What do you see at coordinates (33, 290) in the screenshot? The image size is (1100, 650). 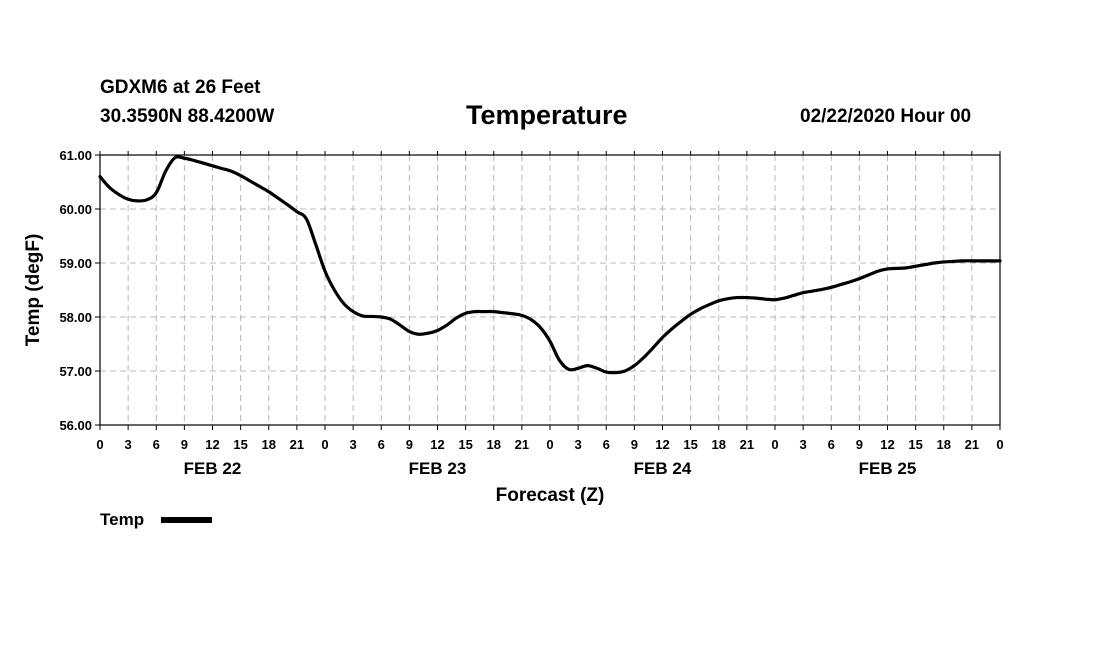 I see `y-axis-title: Temp (degF)` at bounding box center [33, 290].